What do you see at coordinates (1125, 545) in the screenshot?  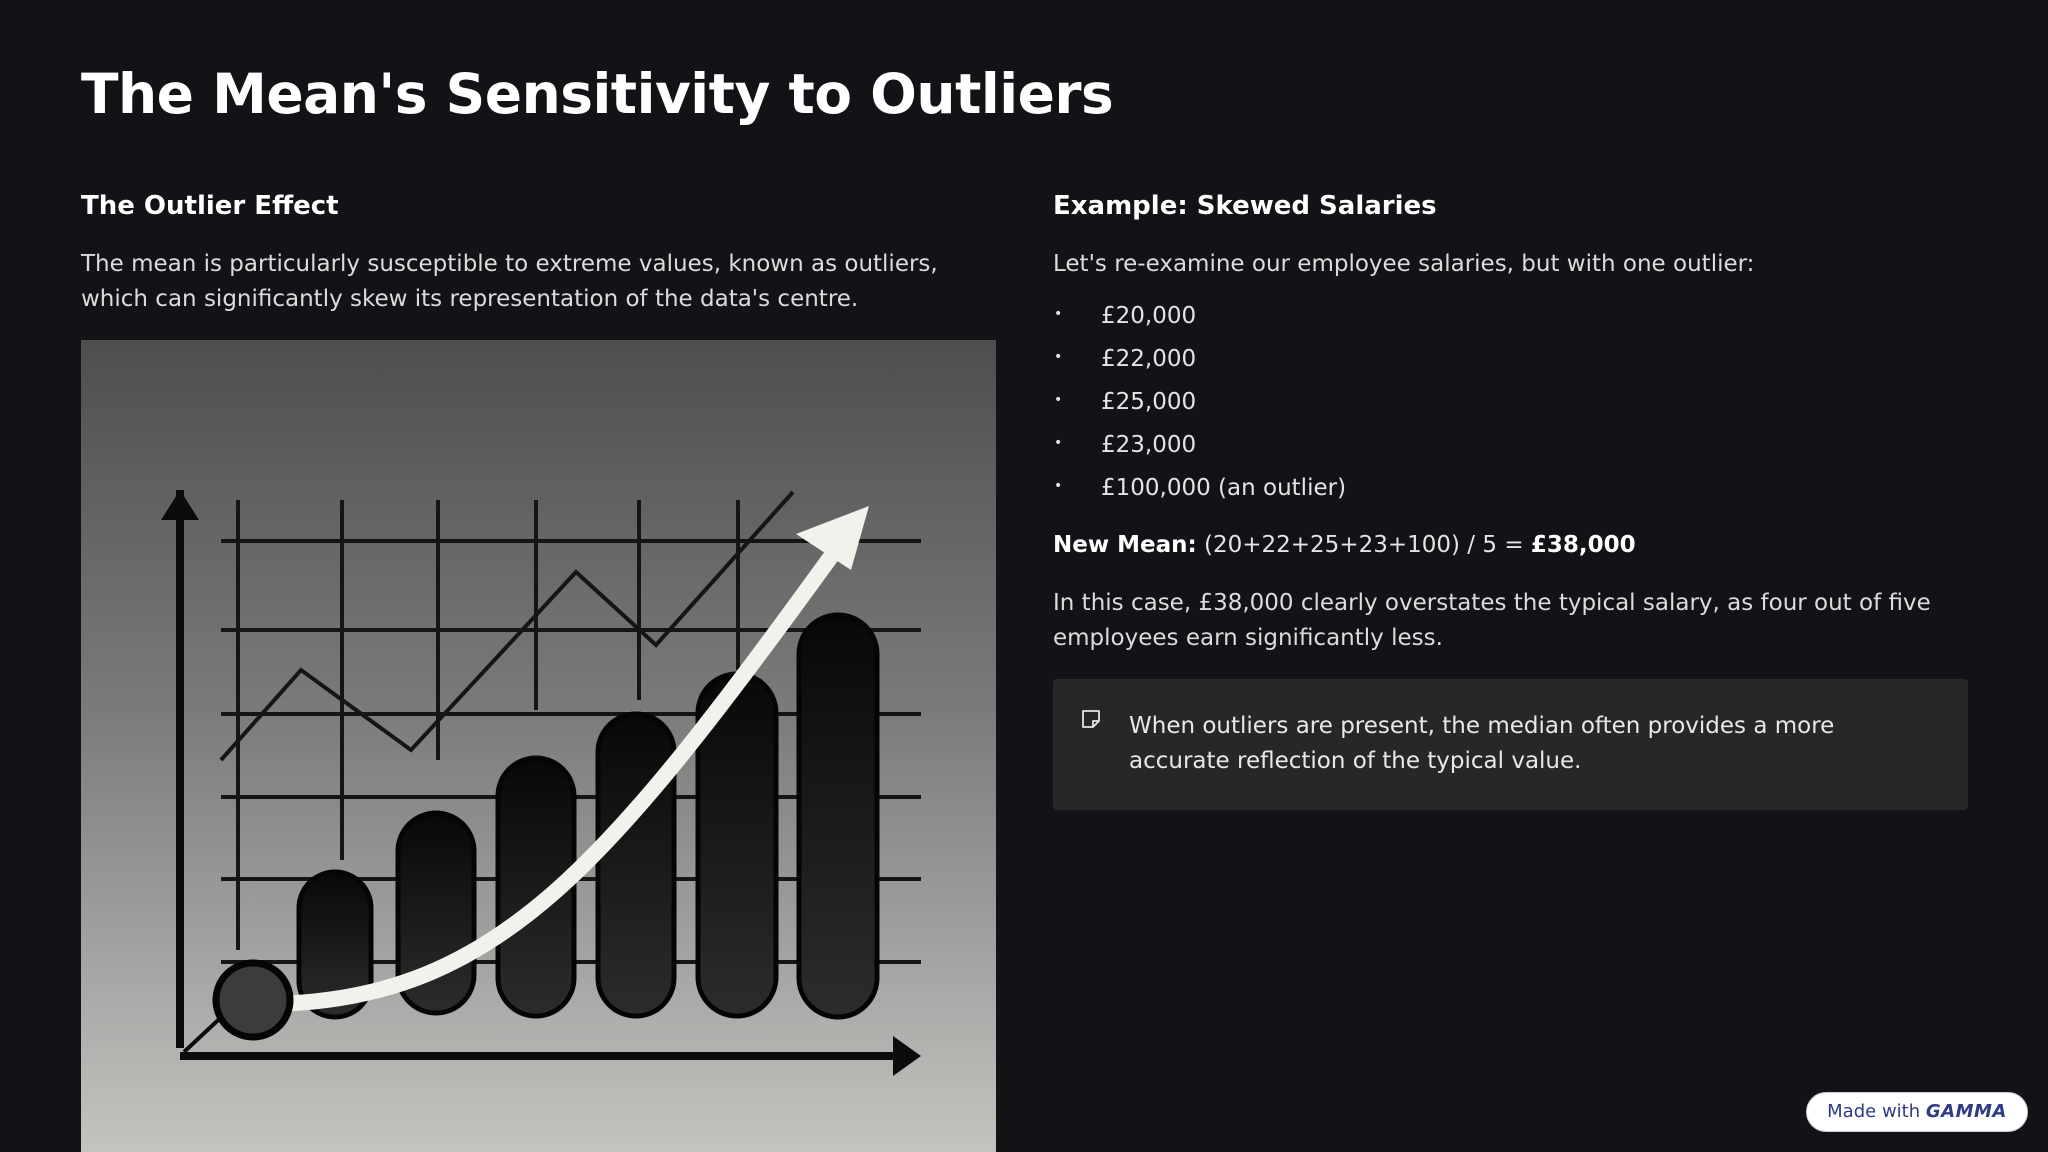 I see `new-mean-label: New Mean:` at bounding box center [1125, 545].